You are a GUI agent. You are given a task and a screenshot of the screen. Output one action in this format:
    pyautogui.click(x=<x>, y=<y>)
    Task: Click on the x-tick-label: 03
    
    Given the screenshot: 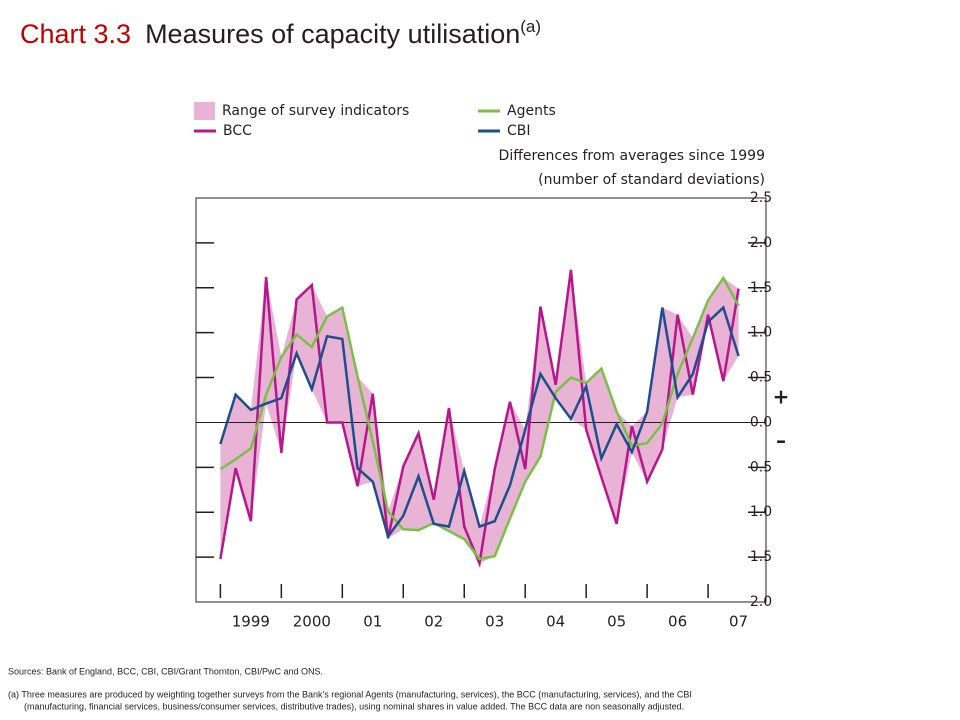 What is the action you would take?
    pyautogui.click(x=494, y=622)
    